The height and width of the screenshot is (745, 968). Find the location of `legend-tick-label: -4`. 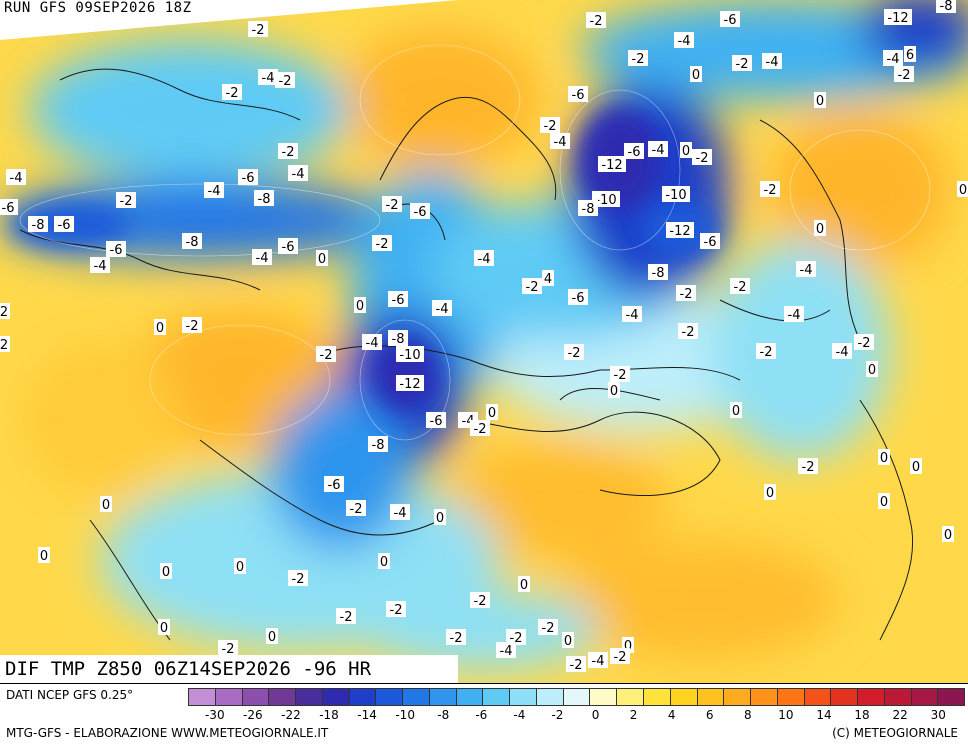

legend-tick-label: -4 is located at coordinates (519, 715).